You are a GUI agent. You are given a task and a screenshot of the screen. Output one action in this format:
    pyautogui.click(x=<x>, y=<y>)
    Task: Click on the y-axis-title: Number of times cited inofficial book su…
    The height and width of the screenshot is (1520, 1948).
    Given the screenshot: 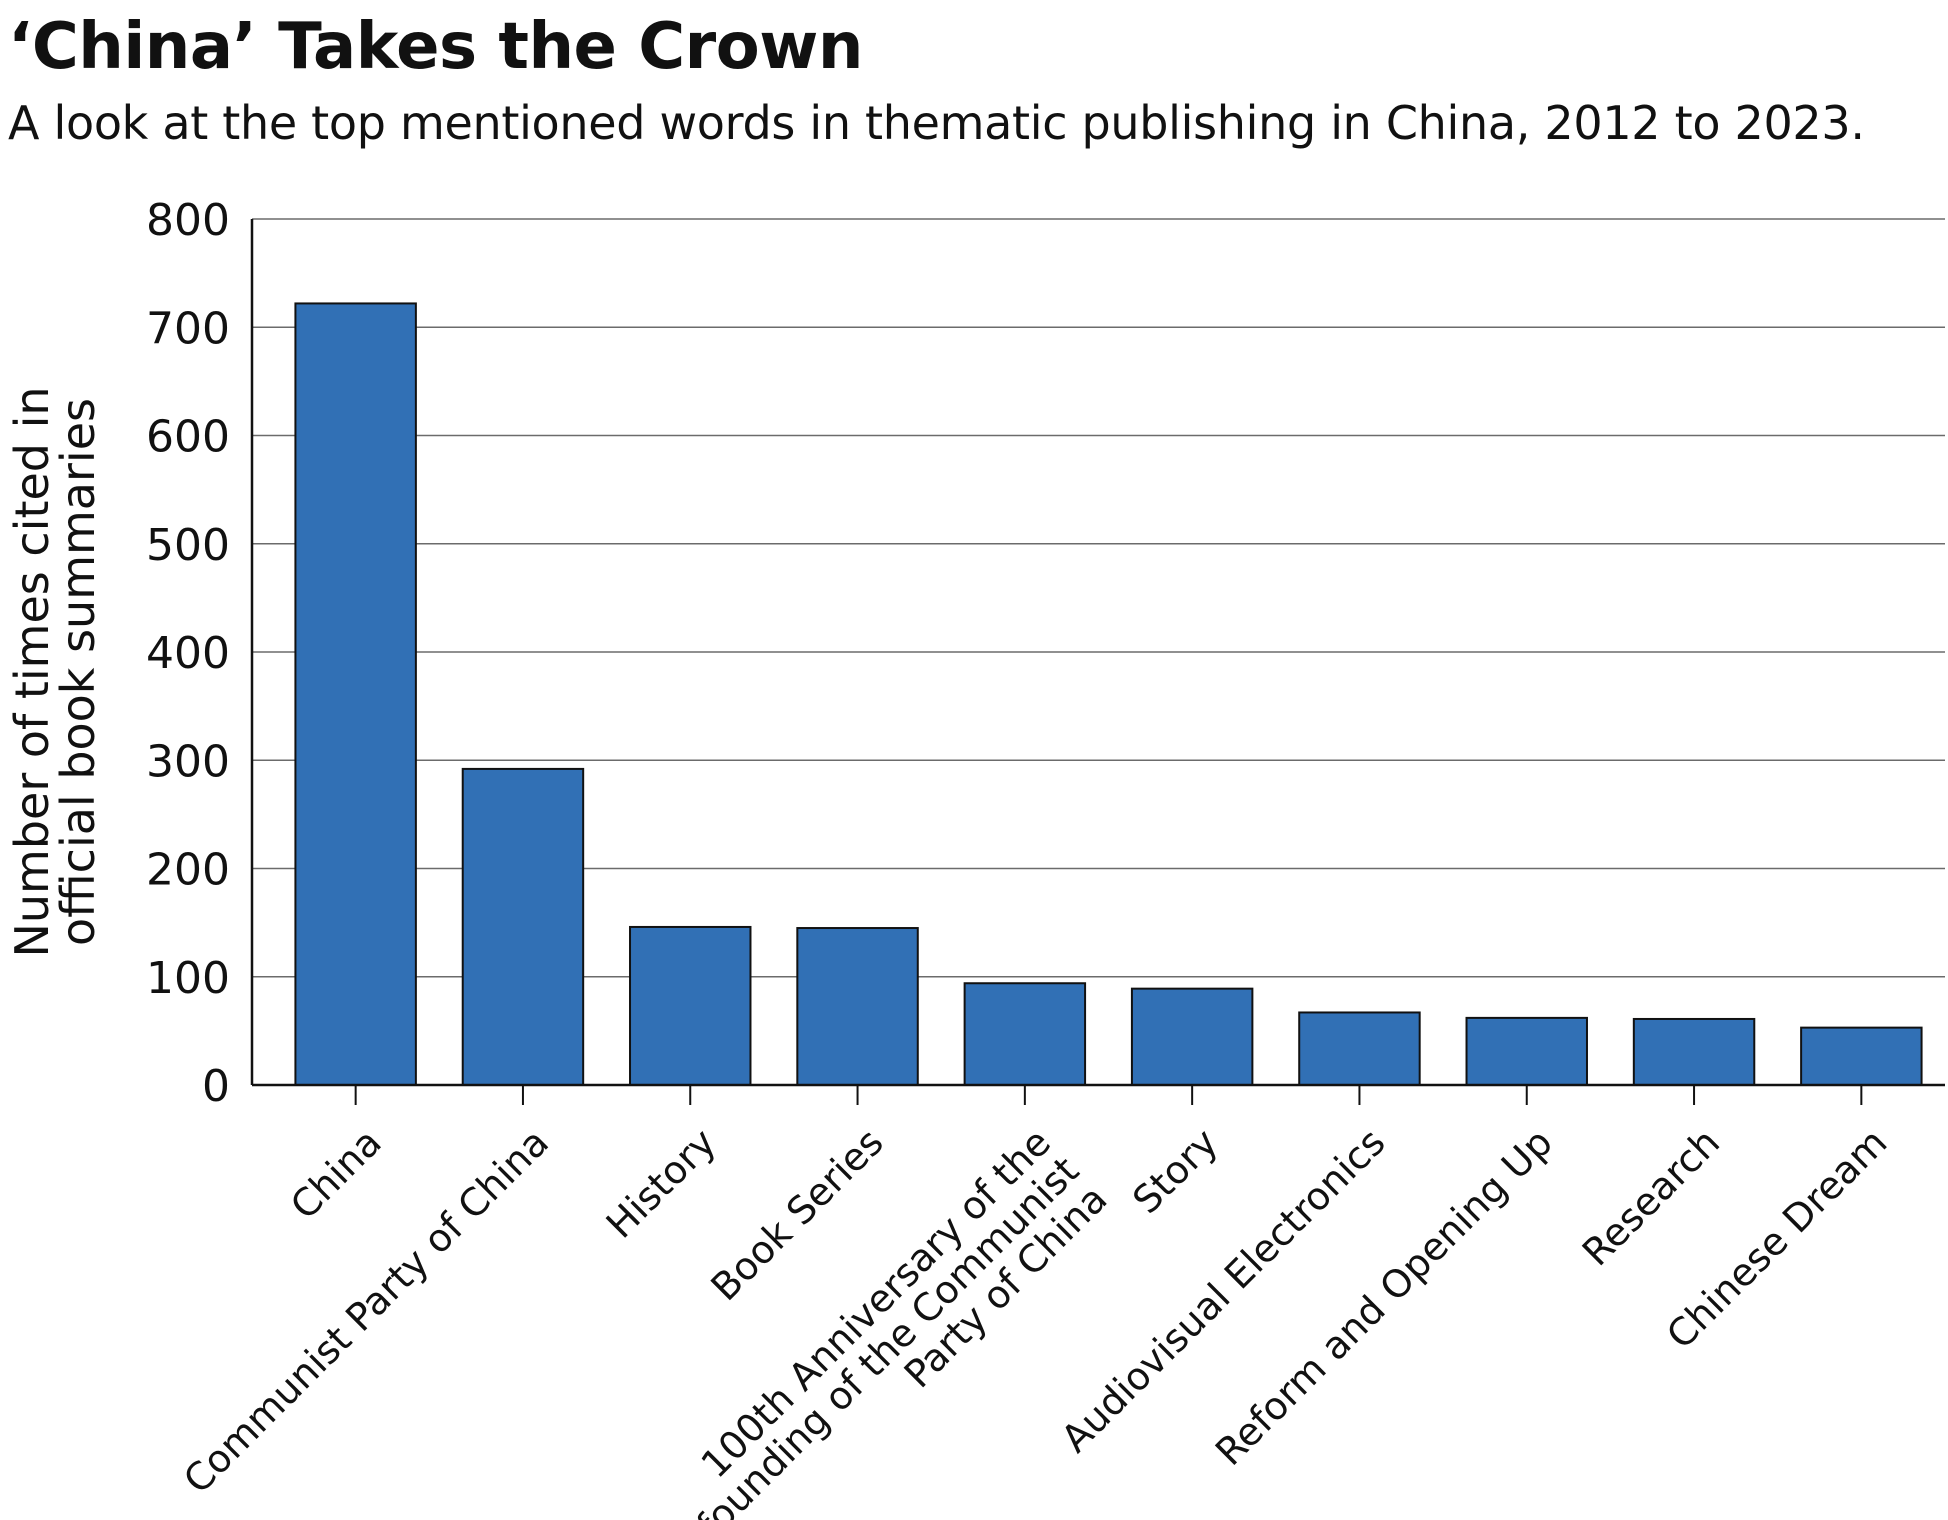 What is the action you would take?
    pyautogui.click(x=55, y=671)
    